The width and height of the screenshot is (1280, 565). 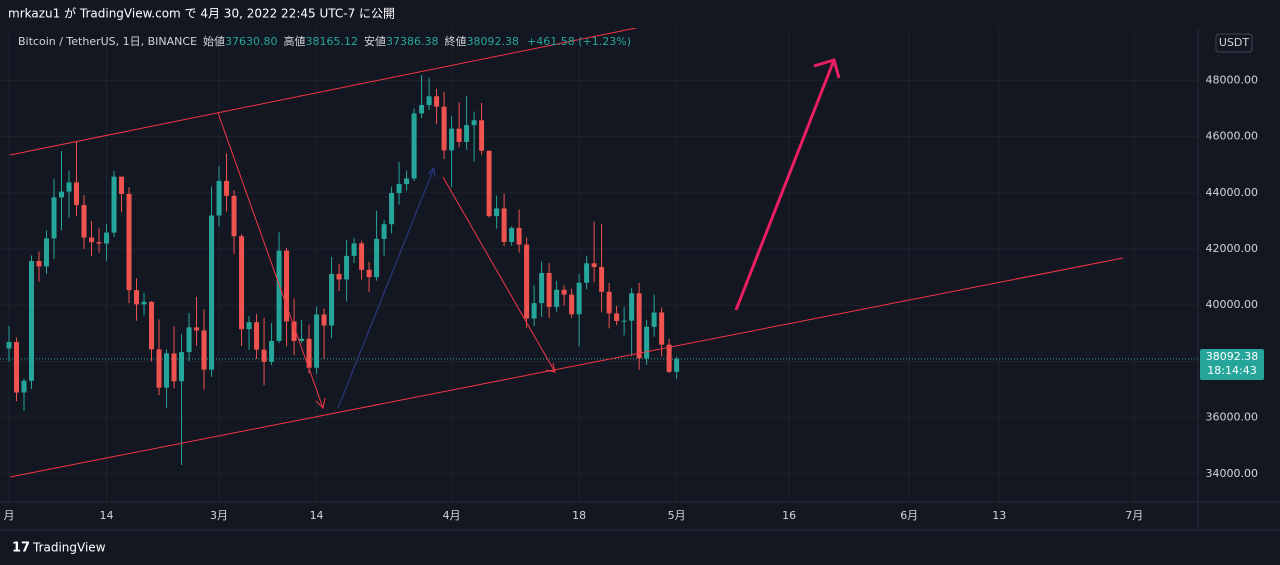 I want to click on x-tick-label: 5月, so click(x=677, y=515).